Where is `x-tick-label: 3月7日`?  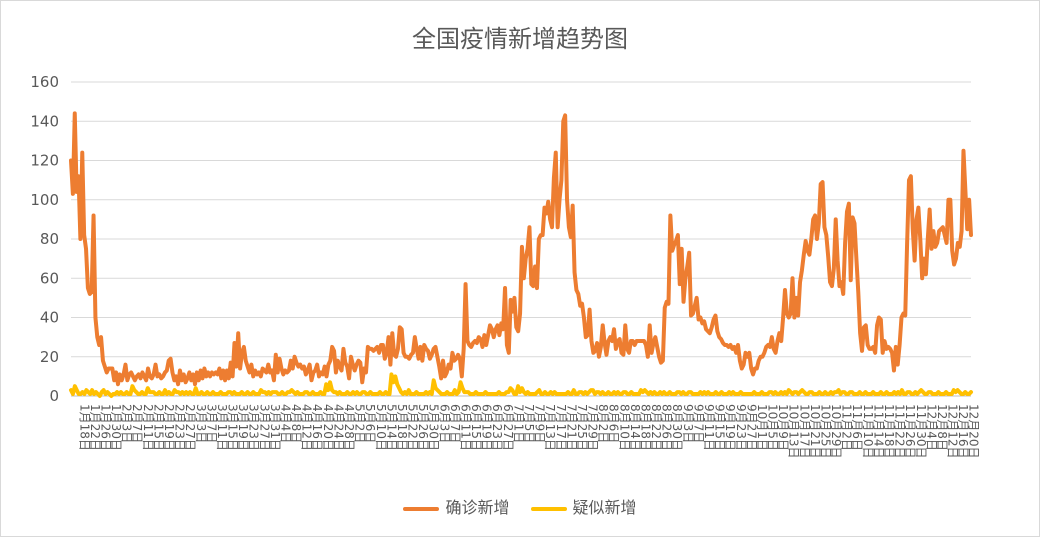 x-tick-label: 3月7日 is located at coordinates (211, 423).